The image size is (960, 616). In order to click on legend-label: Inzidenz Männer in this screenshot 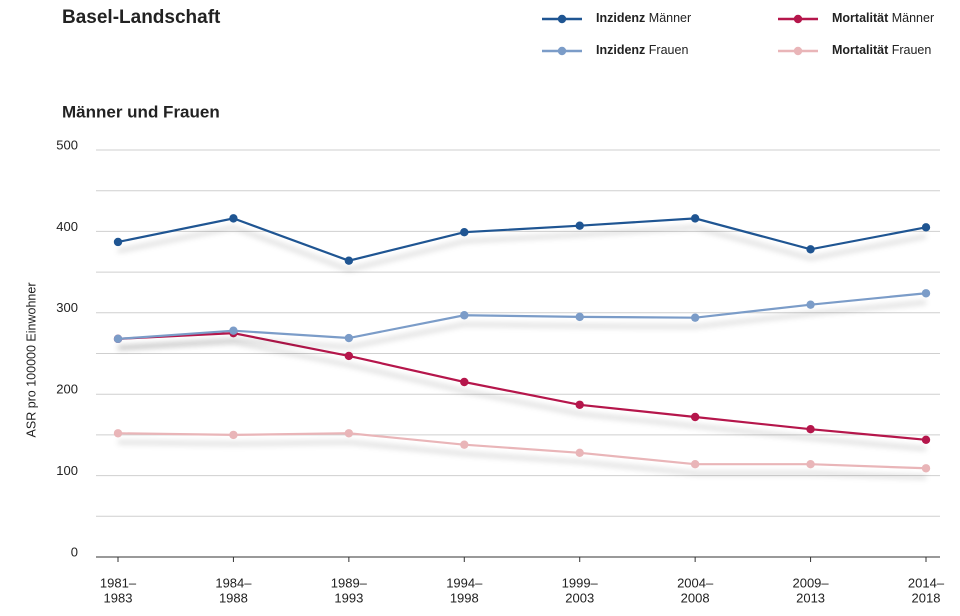, I will do `click(643, 18)`.